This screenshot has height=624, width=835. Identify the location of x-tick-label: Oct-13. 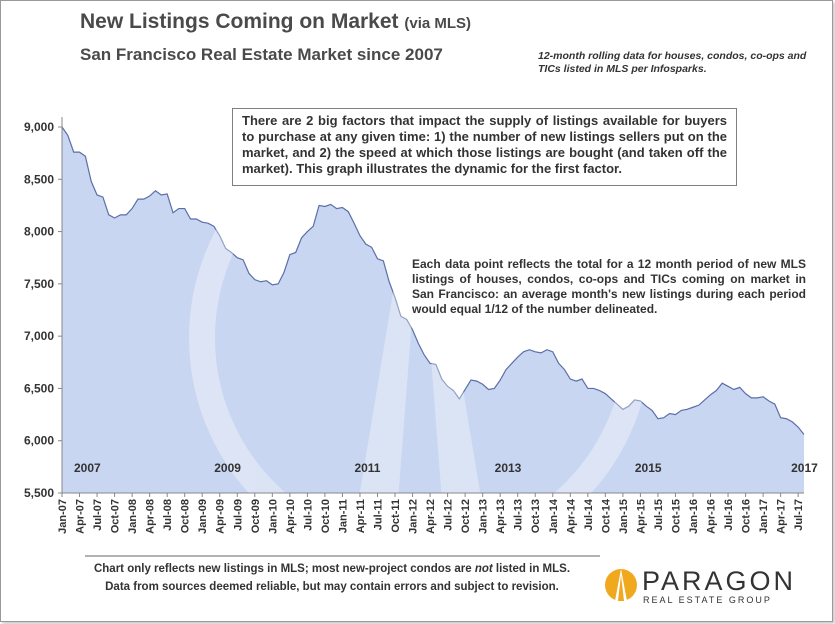
(536, 516).